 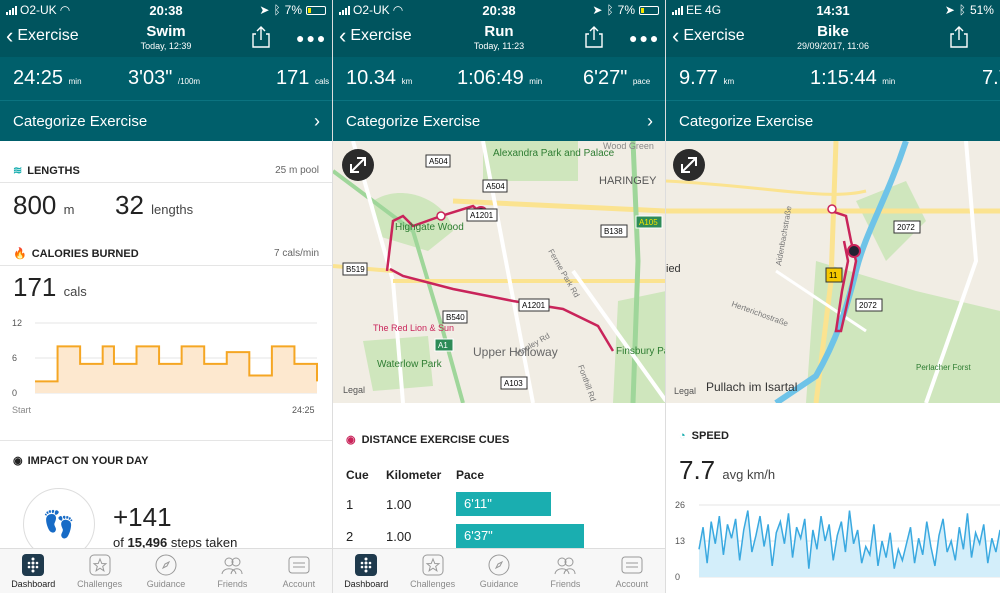 I want to click on speed-header: ◔ SPEED, so click(x=704, y=436).